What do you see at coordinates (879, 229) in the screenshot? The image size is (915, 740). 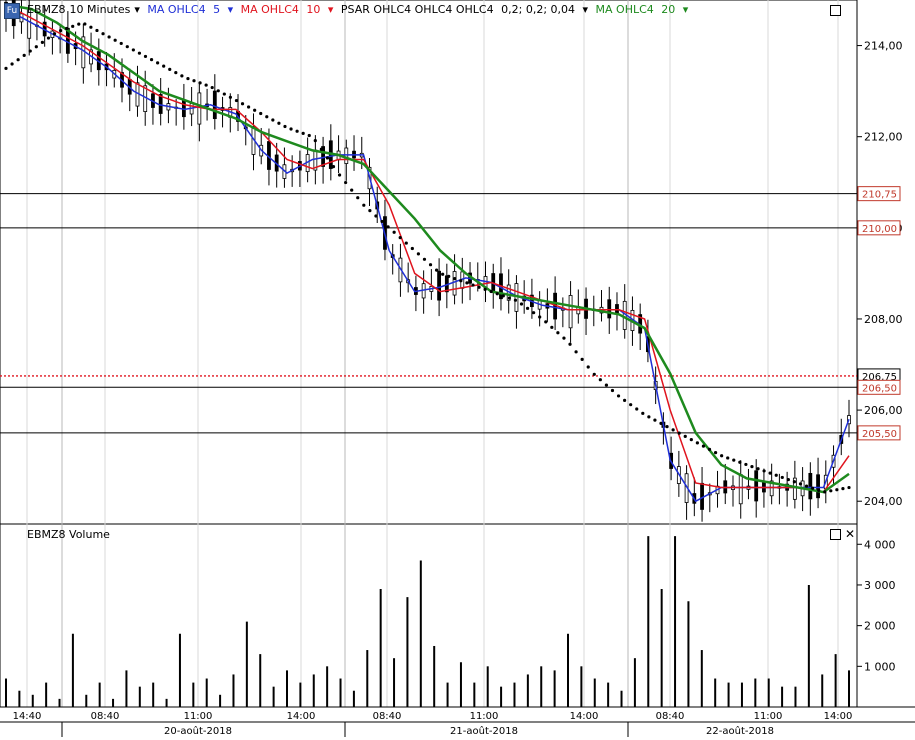 I see `level-tag-label: 210,00` at bounding box center [879, 229].